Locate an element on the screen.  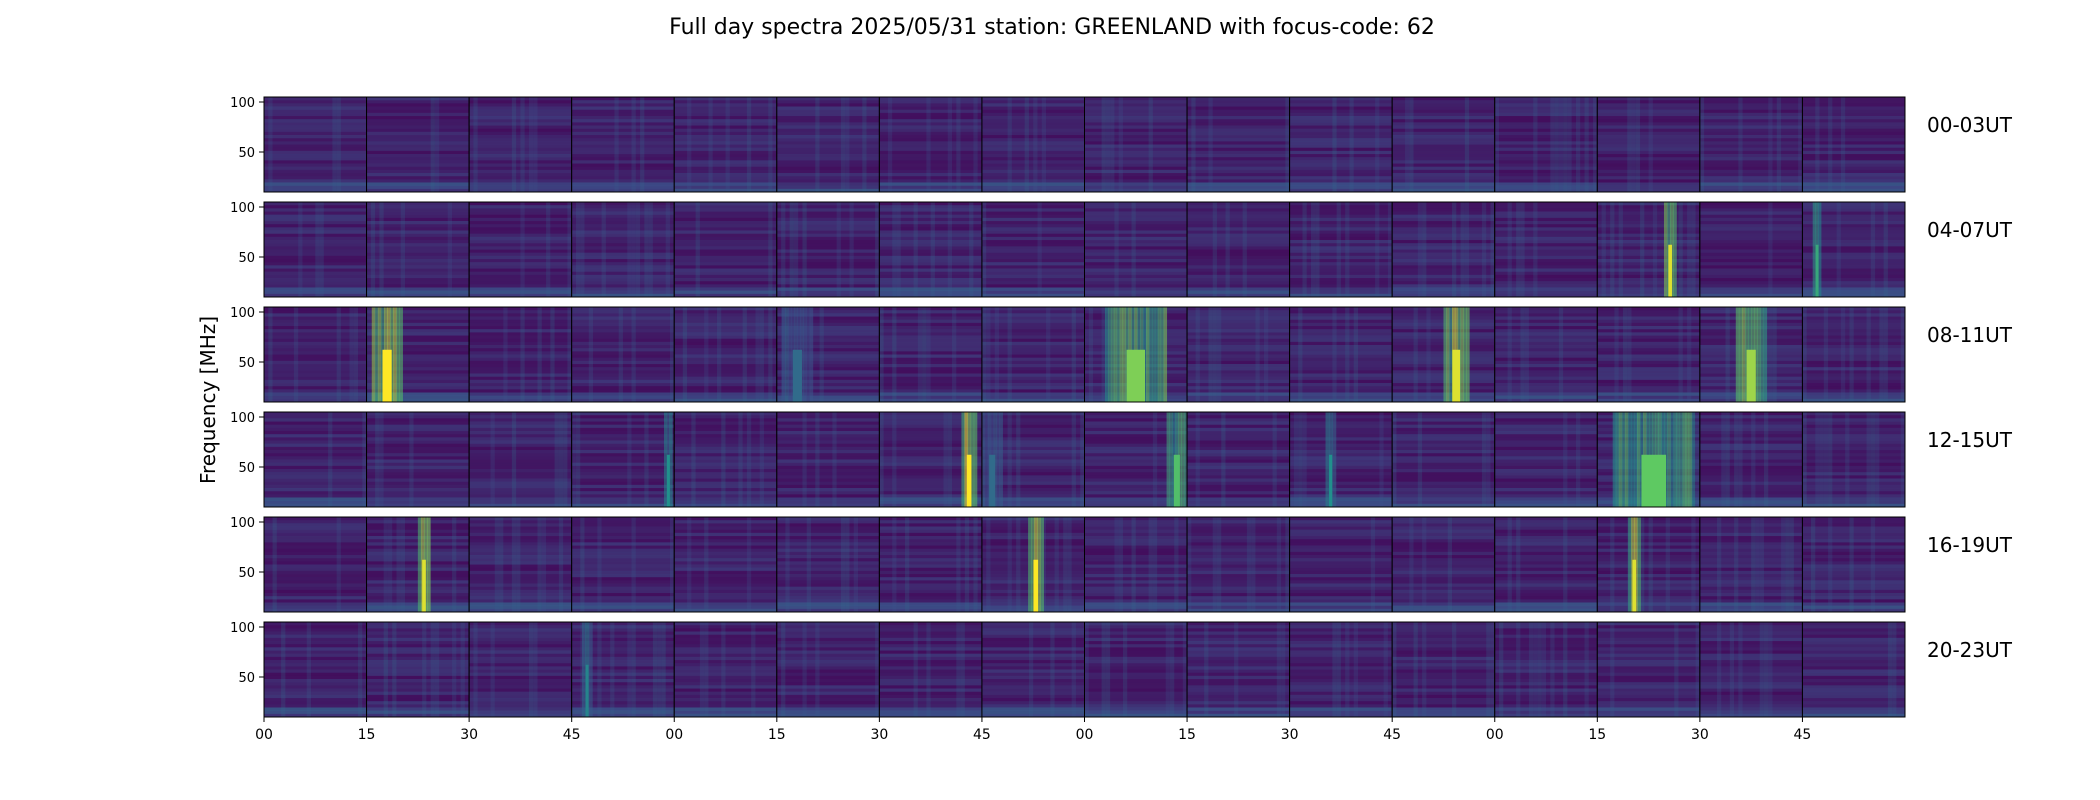
spectra-row-04-07UT: 50 100 is located at coordinates (1068, 249).